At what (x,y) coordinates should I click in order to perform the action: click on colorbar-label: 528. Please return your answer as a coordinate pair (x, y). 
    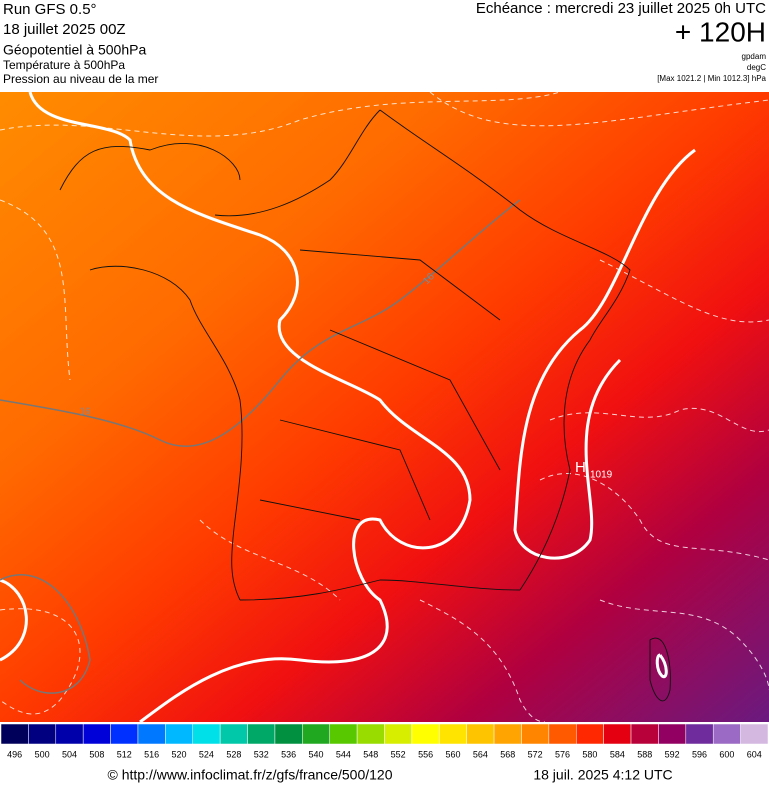
    Looking at the image, I should click on (233, 754).